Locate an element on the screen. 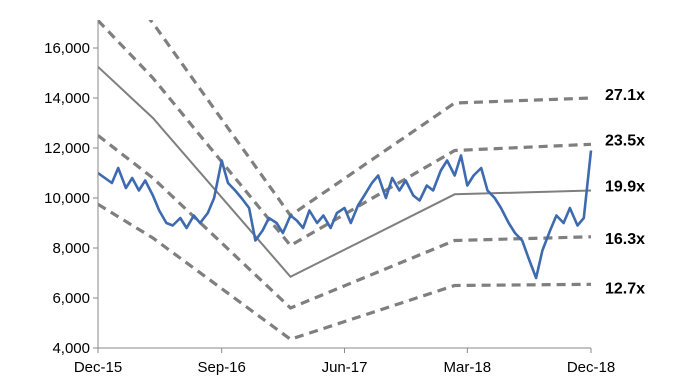  y-tick-label: 8,000 is located at coordinates (71, 248).